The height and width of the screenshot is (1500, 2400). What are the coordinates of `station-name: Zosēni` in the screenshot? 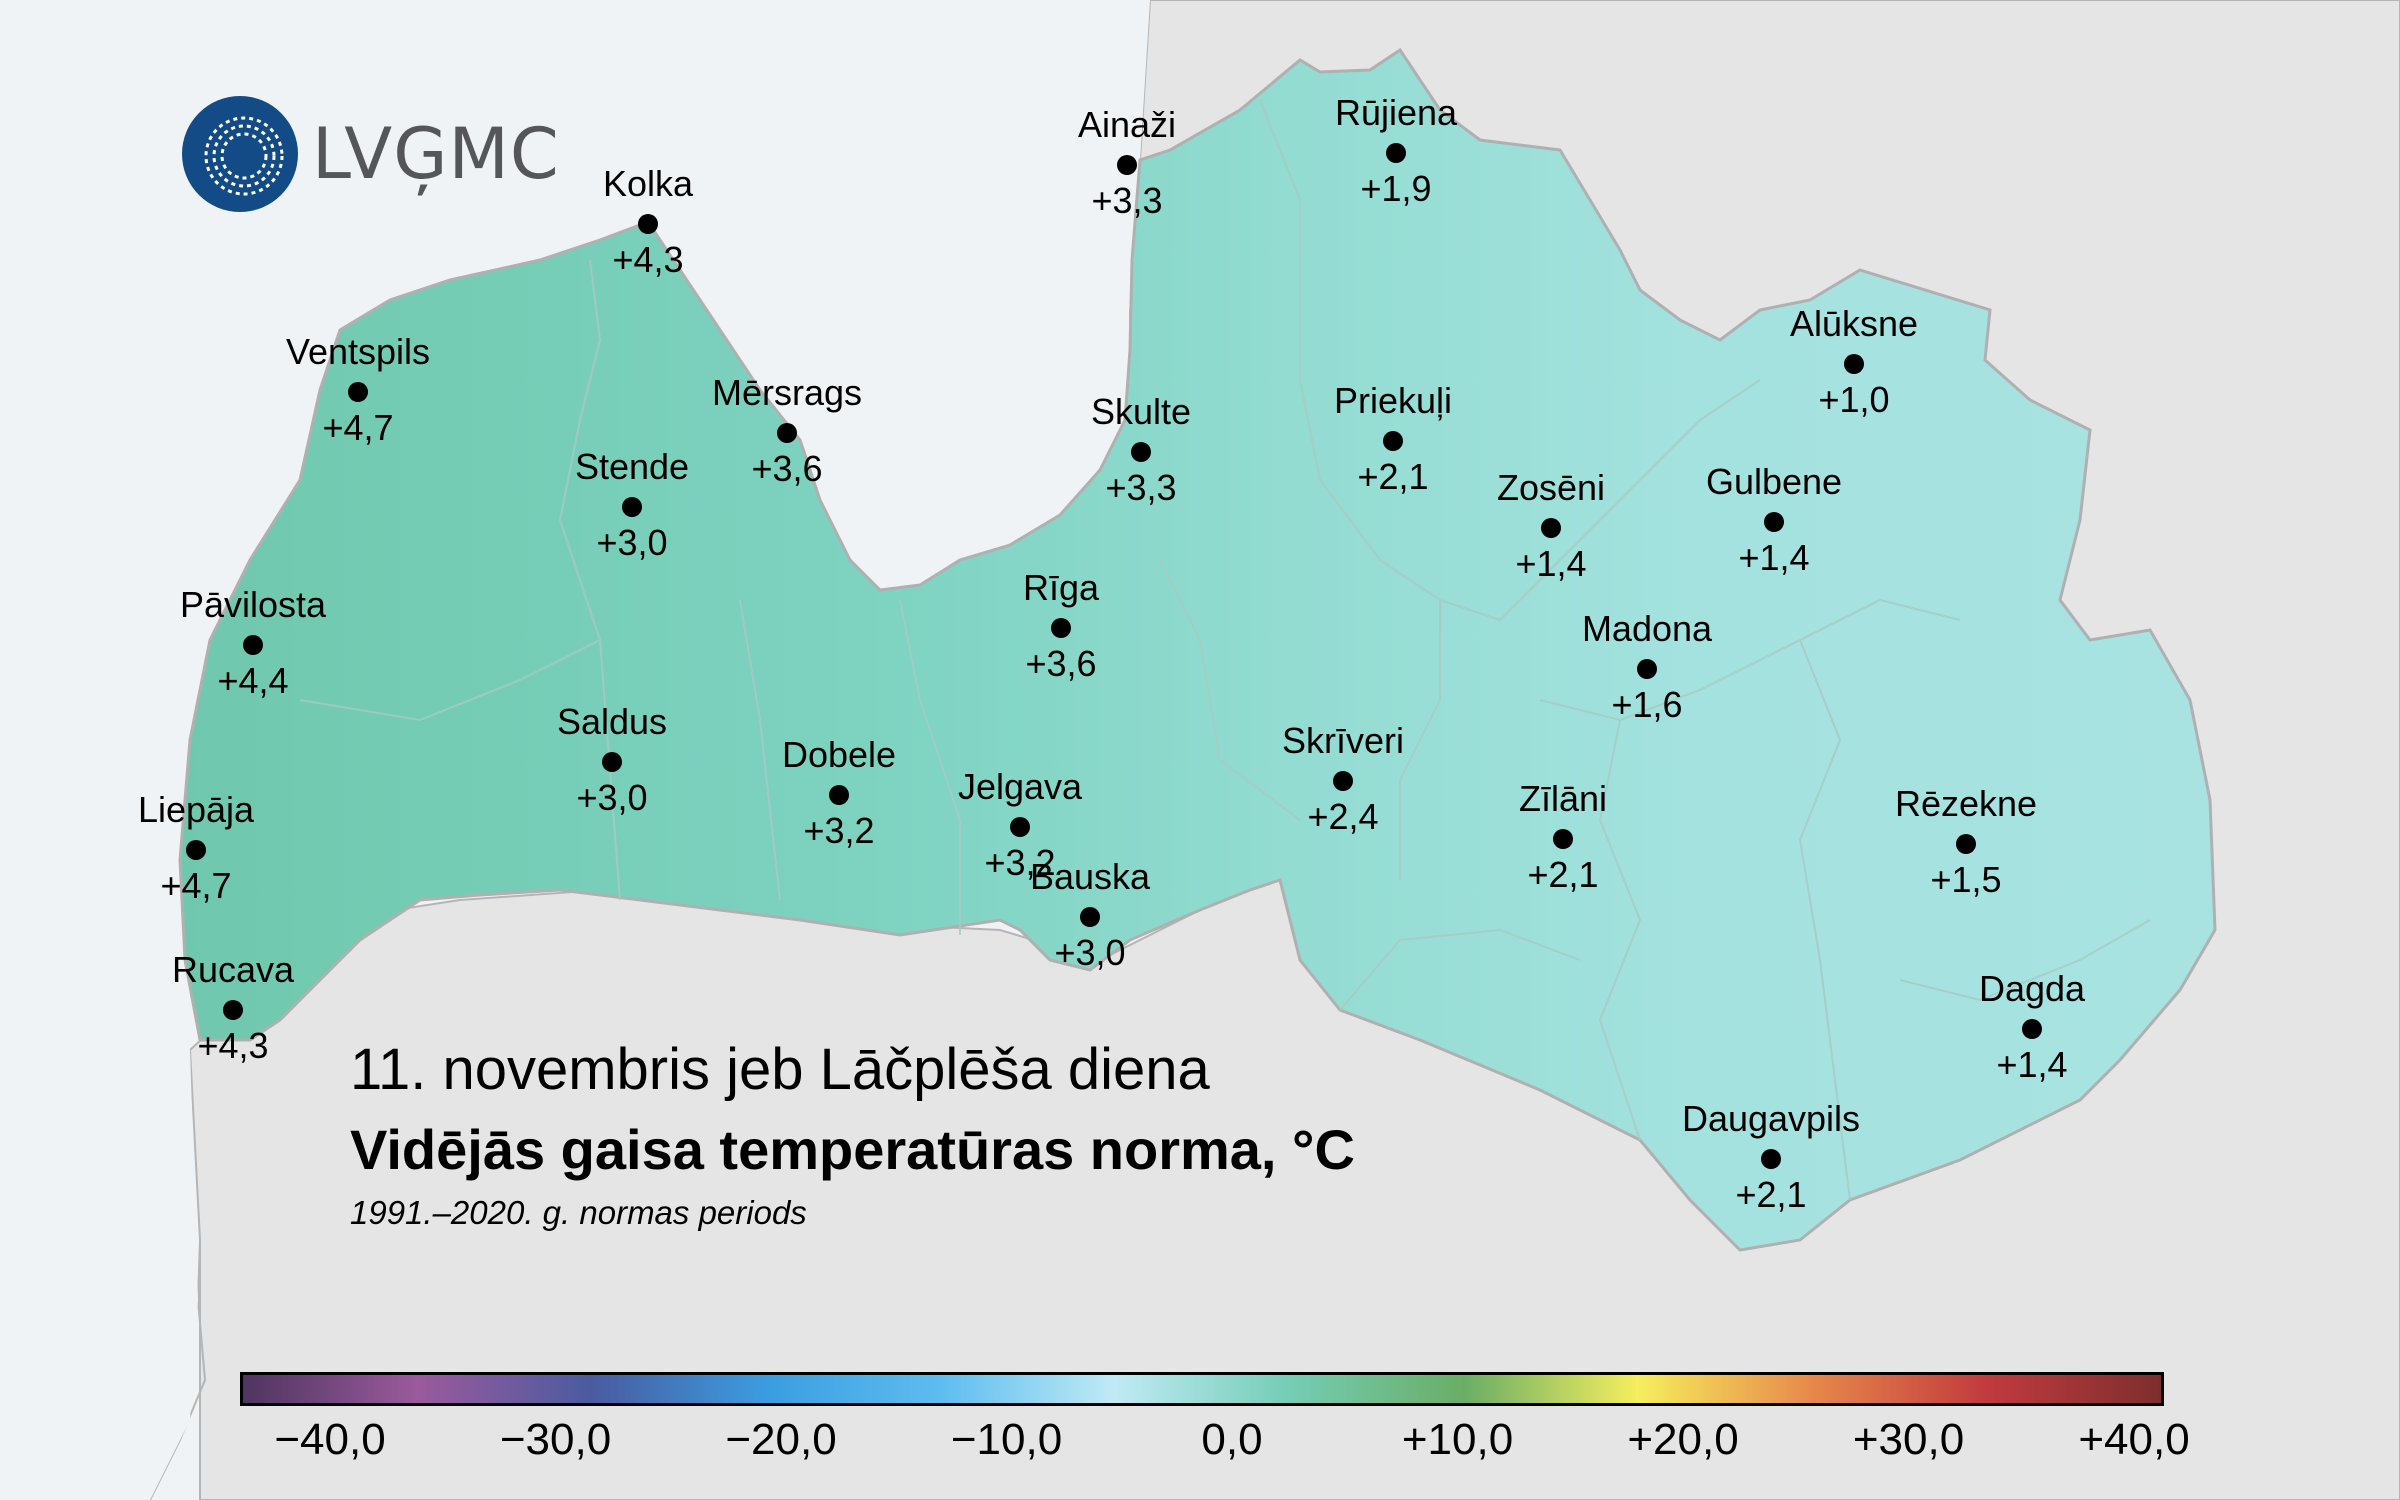 It's located at (1551, 487).